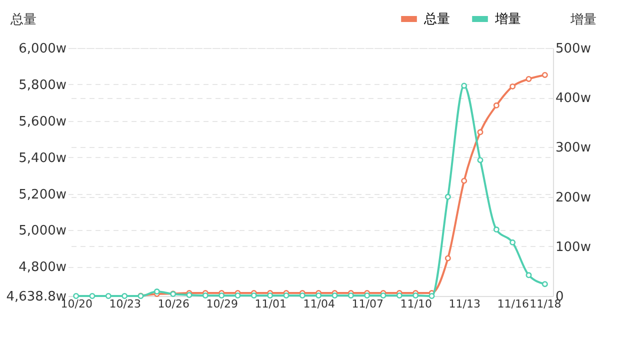 The image size is (640, 350). I want to click on y2-tick-label: 300w, so click(574, 148).